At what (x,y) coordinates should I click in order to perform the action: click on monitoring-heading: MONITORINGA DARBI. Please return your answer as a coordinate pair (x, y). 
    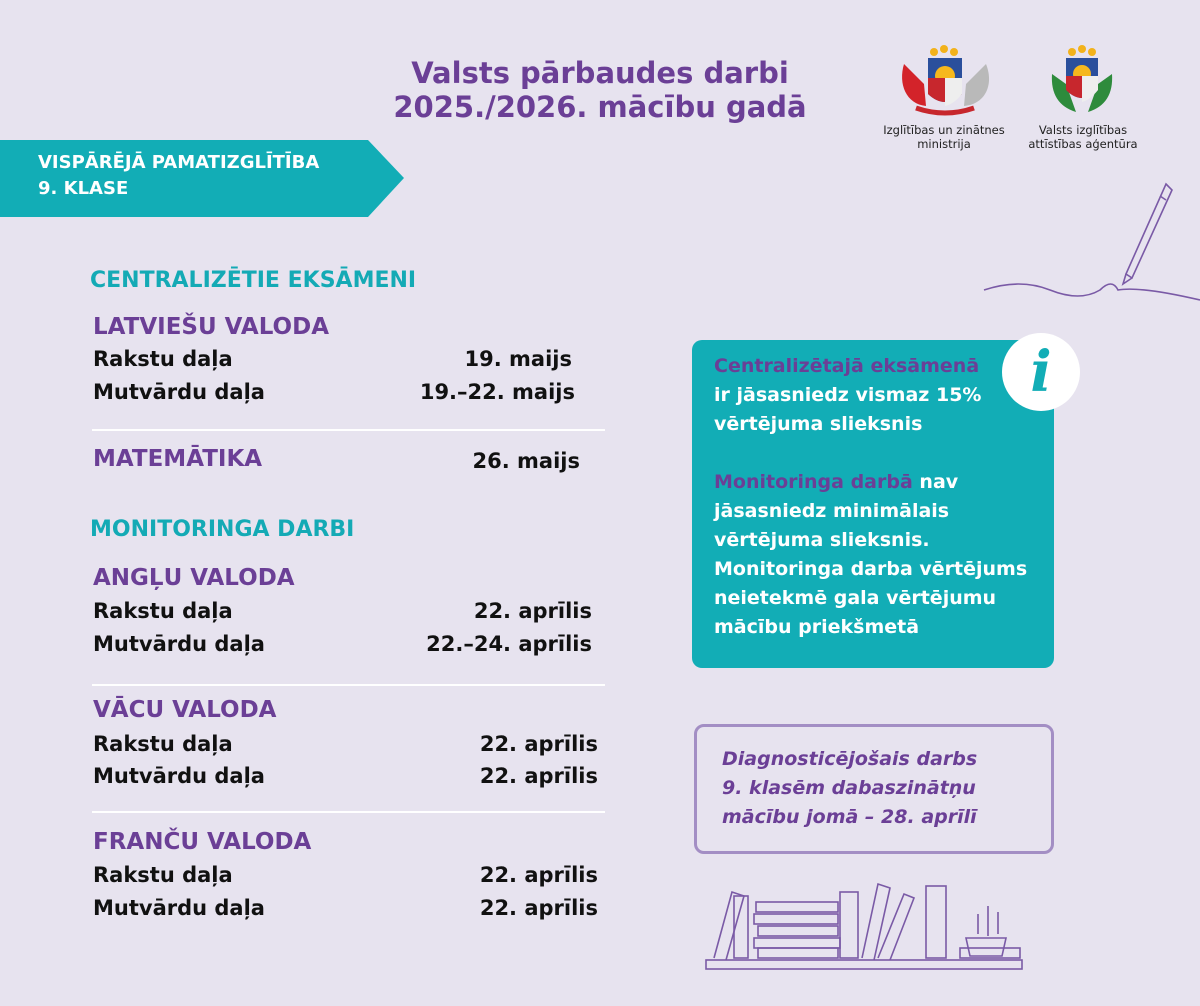
    Looking at the image, I should click on (222, 529).